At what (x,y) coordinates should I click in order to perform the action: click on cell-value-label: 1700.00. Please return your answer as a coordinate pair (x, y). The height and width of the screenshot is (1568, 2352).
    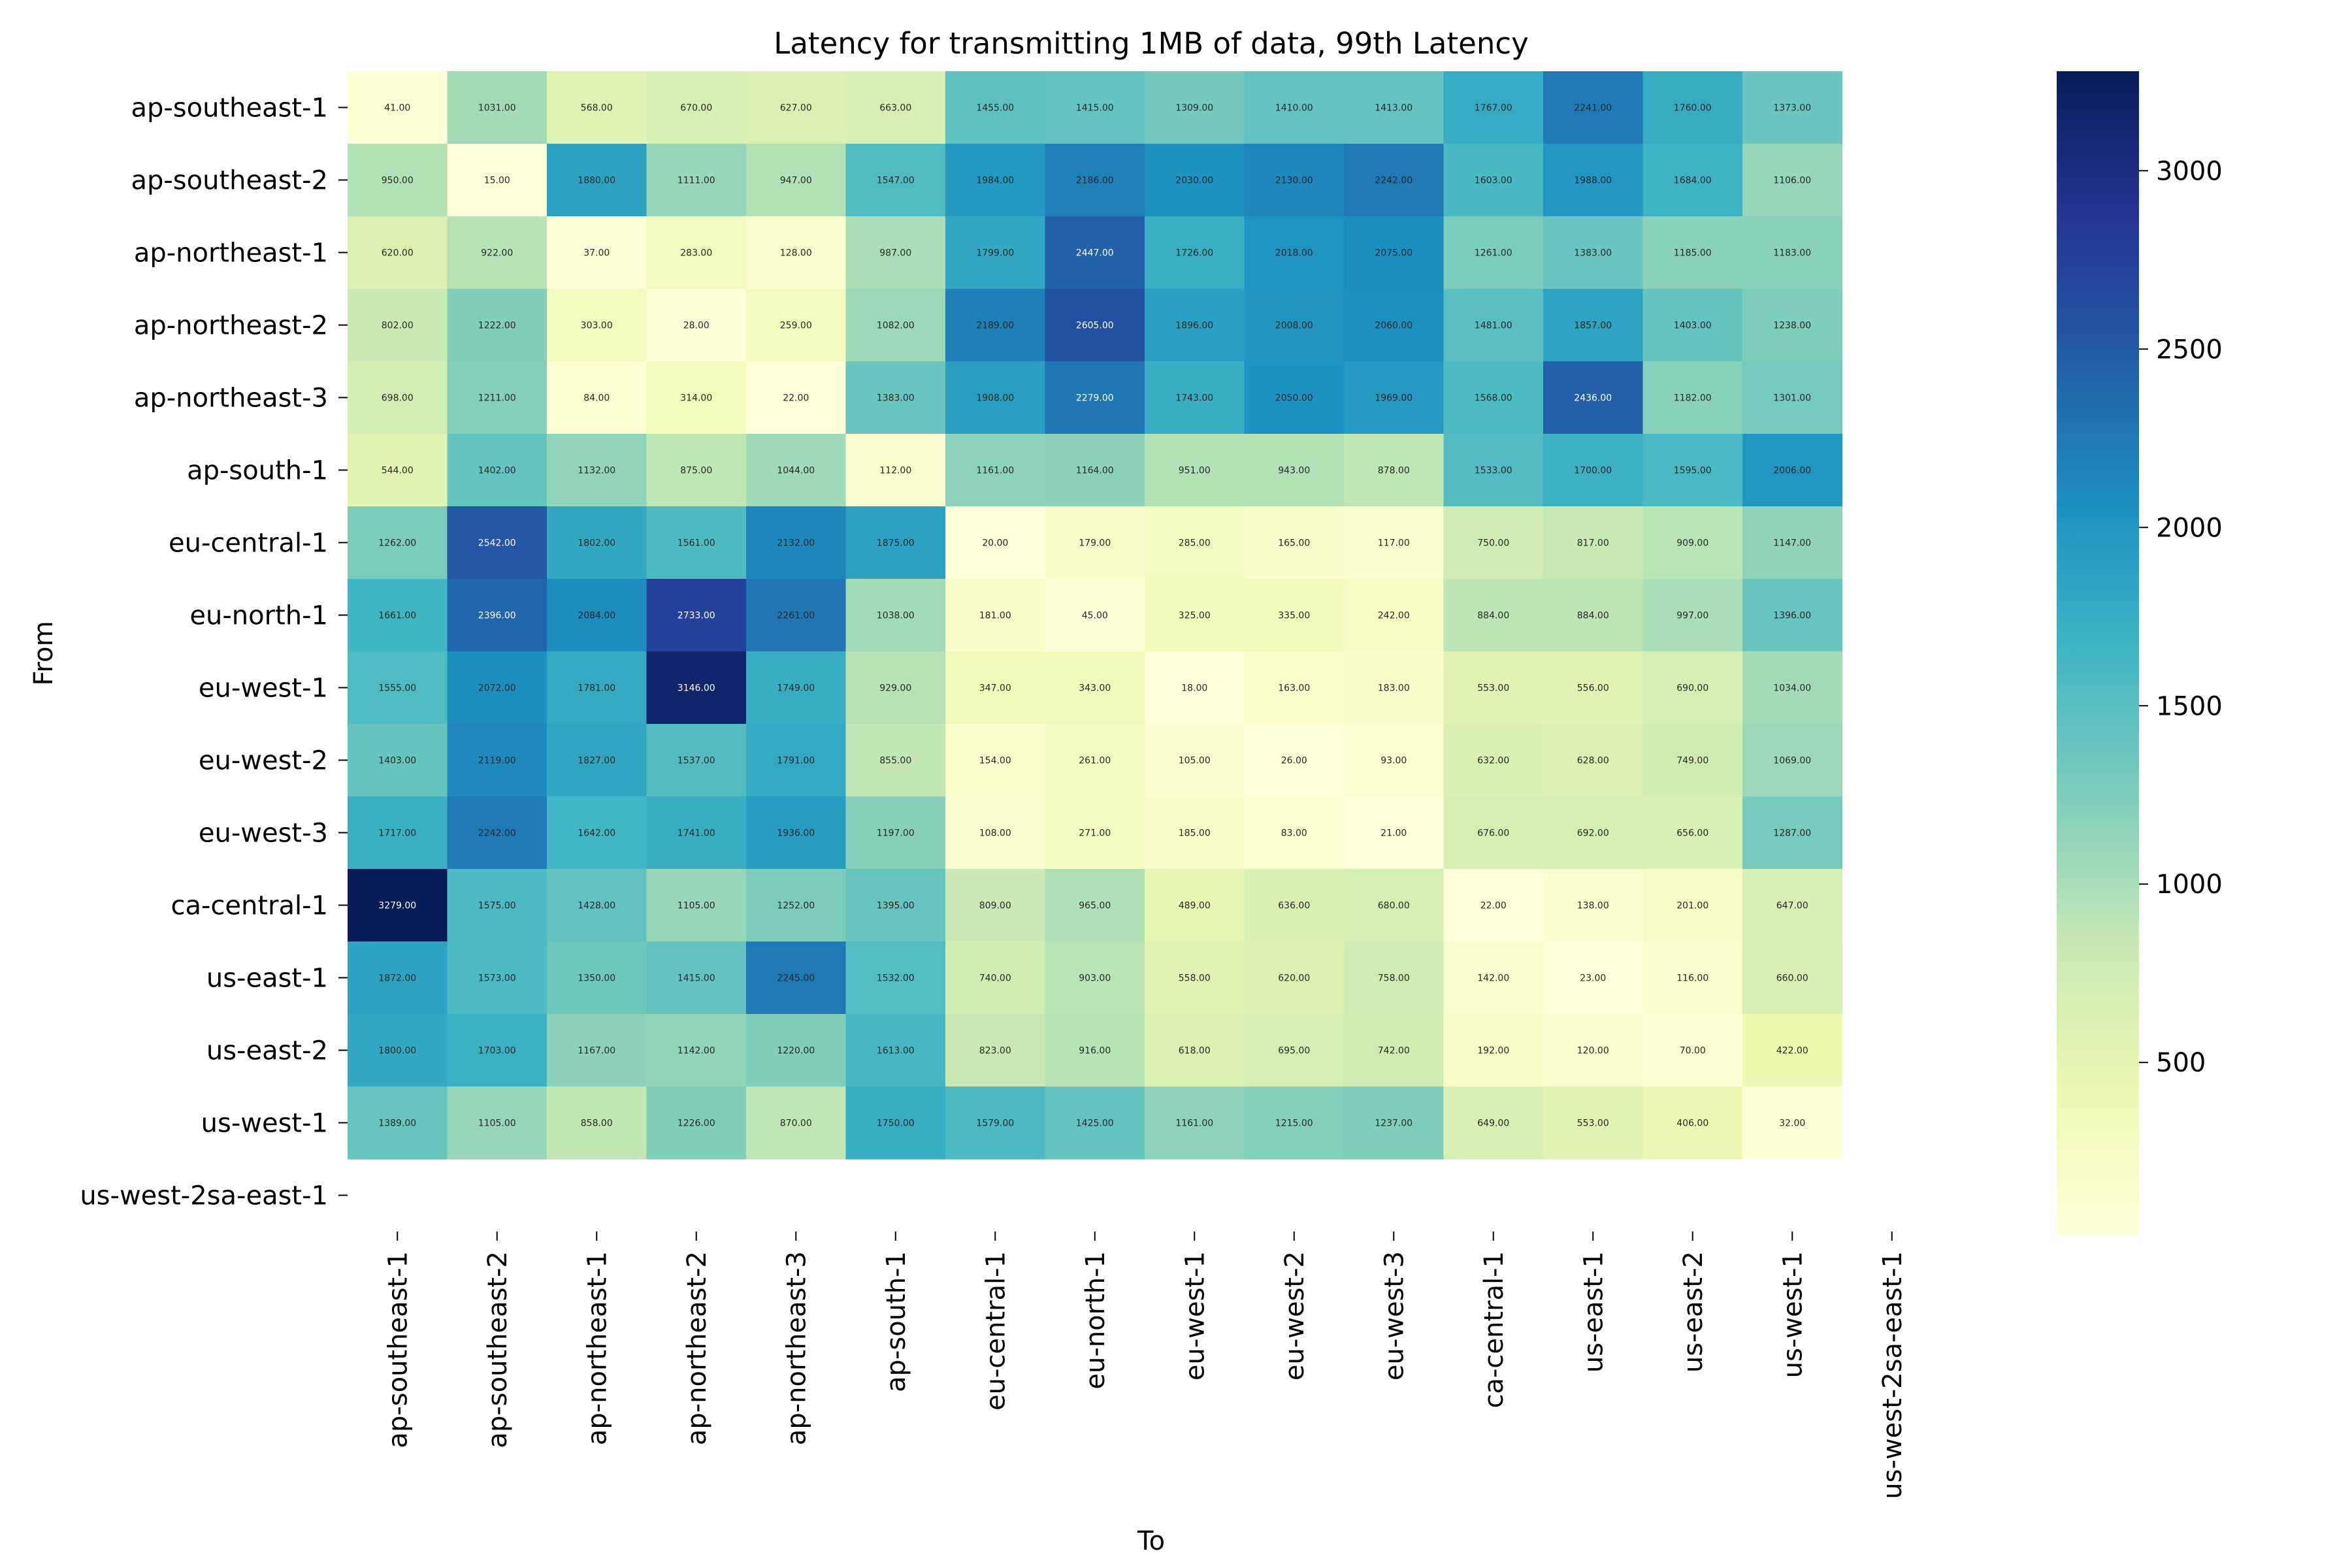
    Looking at the image, I should click on (1593, 471).